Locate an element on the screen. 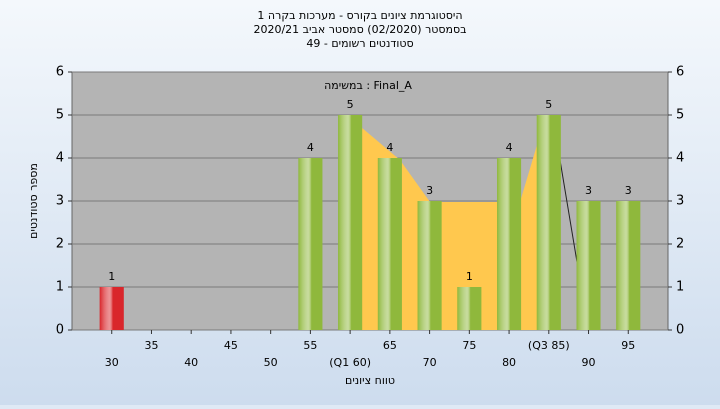 The image size is (720, 409). y-tick-label: 4 is located at coordinates (60, 158).